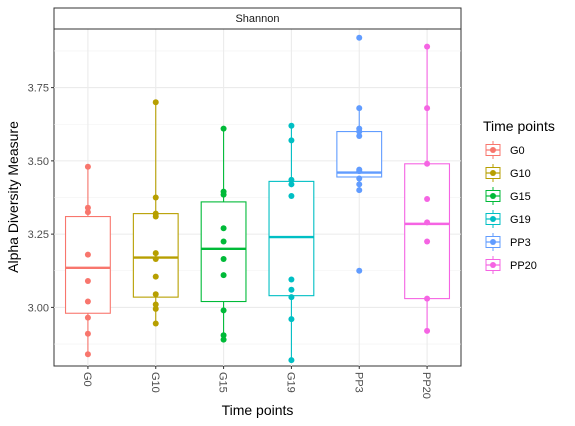 The image size is (575, 426). What do you see at coordinates (520, 220) in the screenshot?
I see `legend-label: G19` at bounding box center [520, 220].